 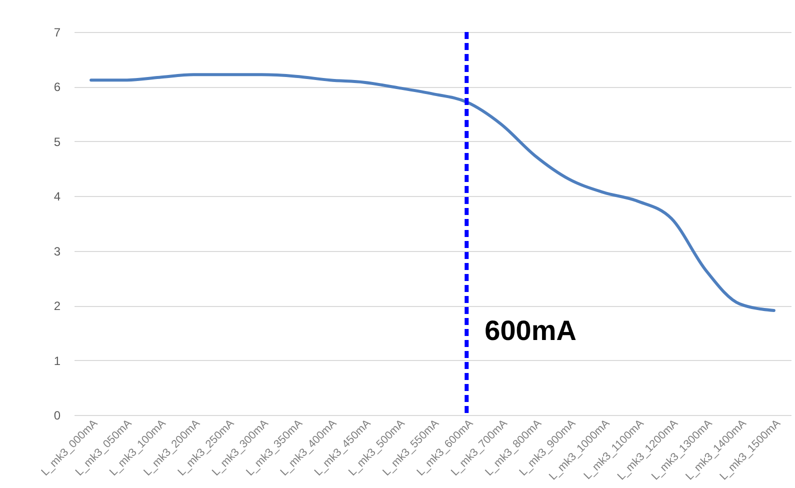 What do you see at coordinates (57, 415) in the screenshot?
I see `y-tick-label: 0` at bounding box center [57, 415].